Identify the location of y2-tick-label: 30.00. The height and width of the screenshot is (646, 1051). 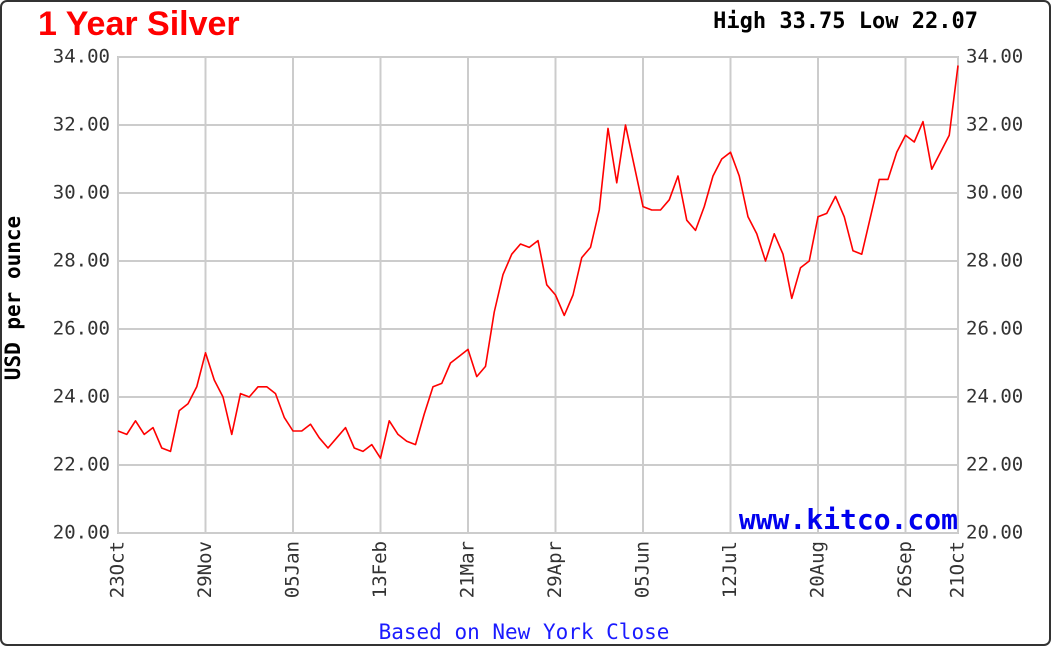
(994, 193).